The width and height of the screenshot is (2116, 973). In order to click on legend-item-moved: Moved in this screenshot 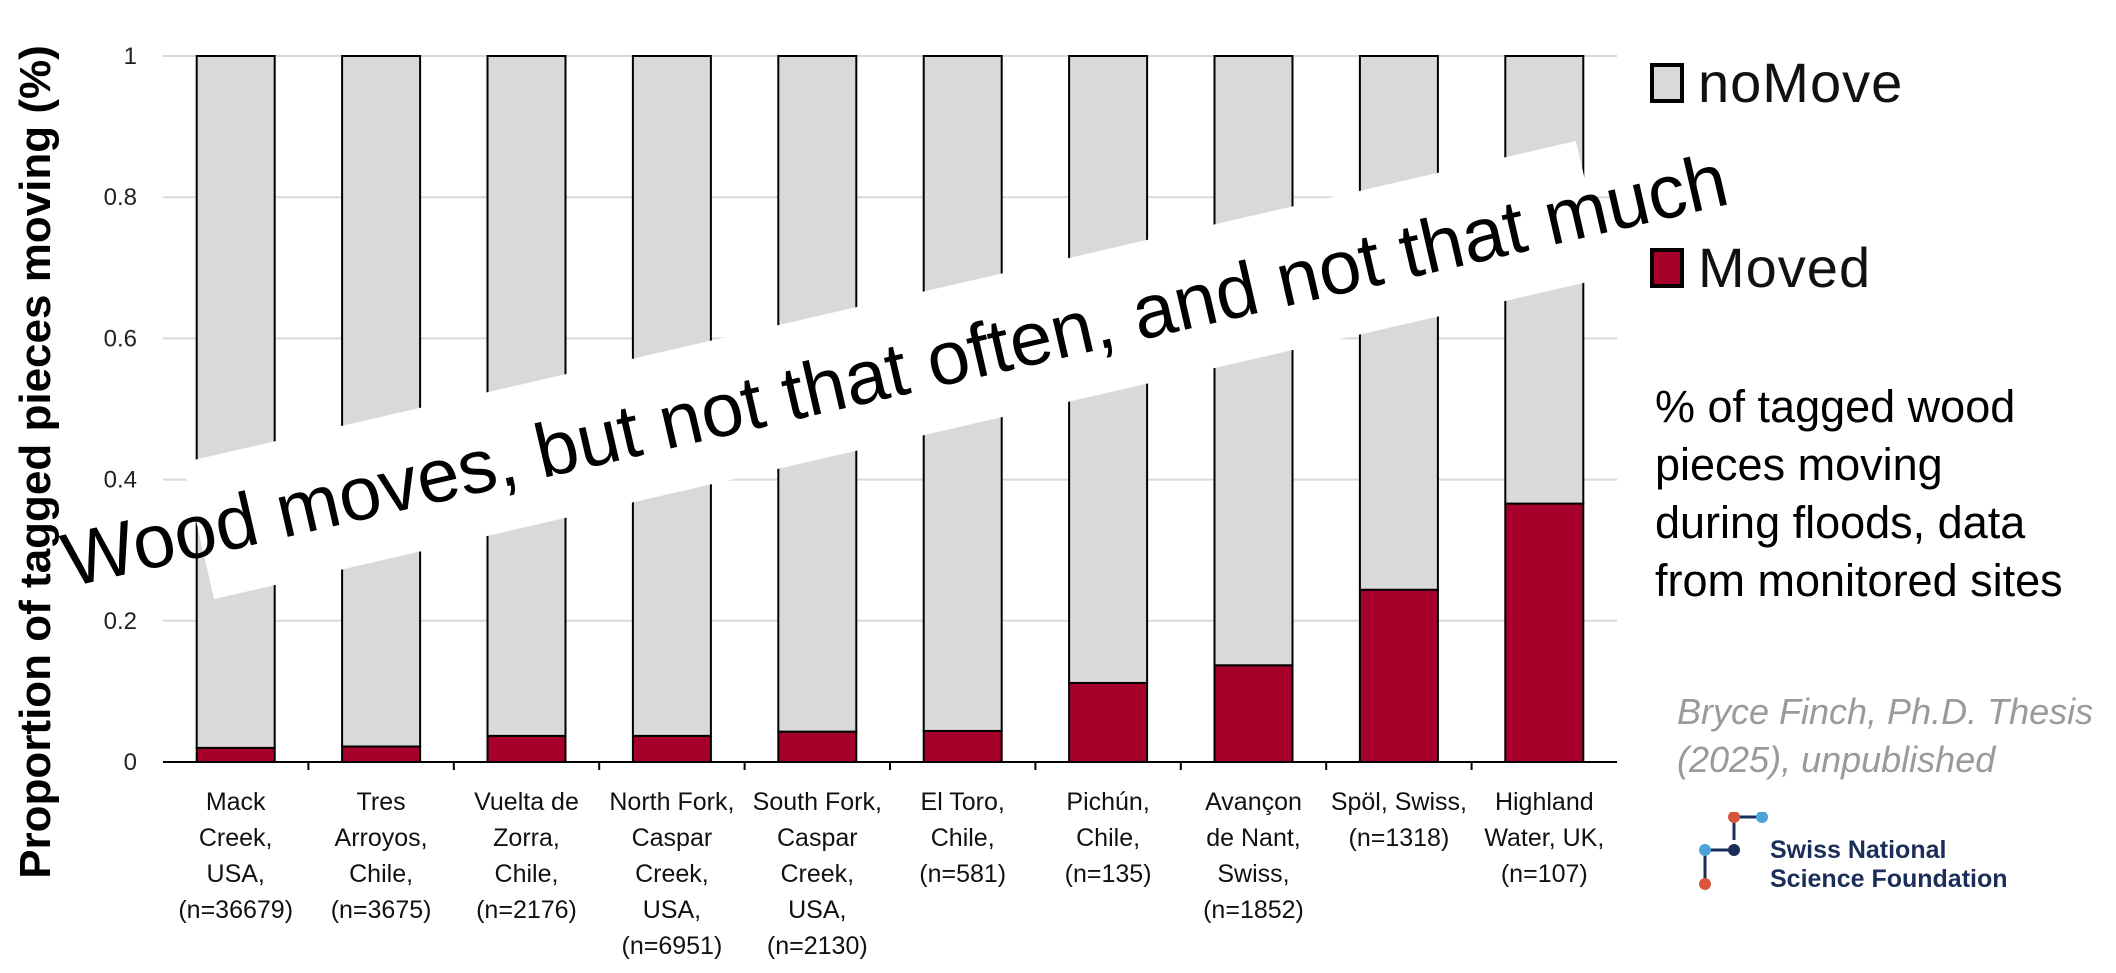, I will do `click(1760, 267)`.